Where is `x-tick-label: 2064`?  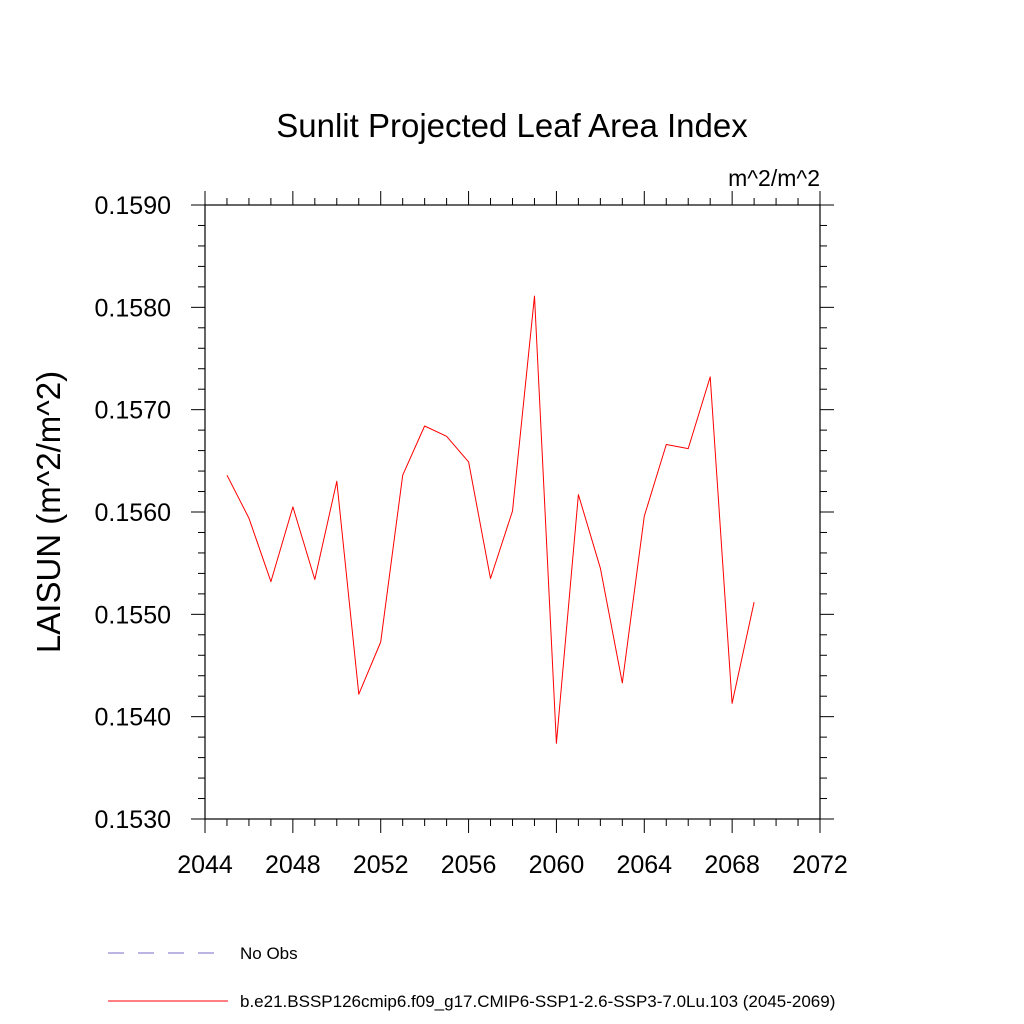 x-tick-label: 2064 is located at coordinates (644, 865).